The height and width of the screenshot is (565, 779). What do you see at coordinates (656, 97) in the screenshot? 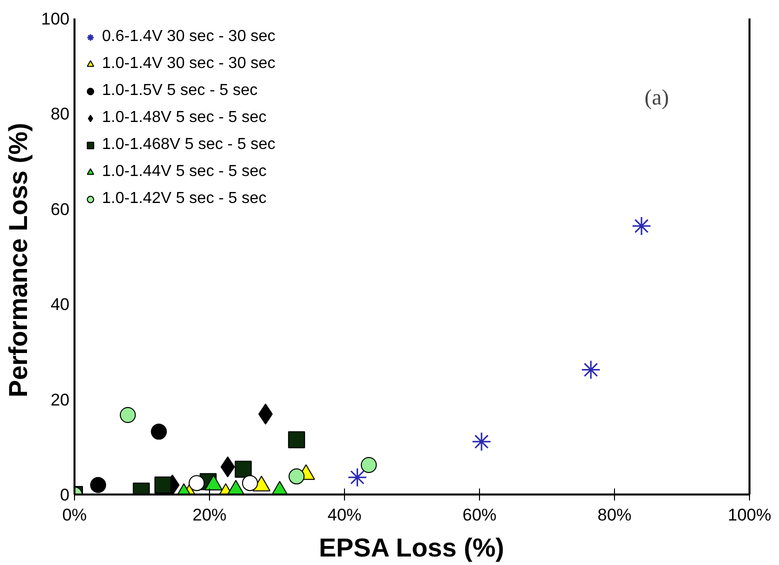
I see `annotation: (a)` at bounding box center [656, 97].